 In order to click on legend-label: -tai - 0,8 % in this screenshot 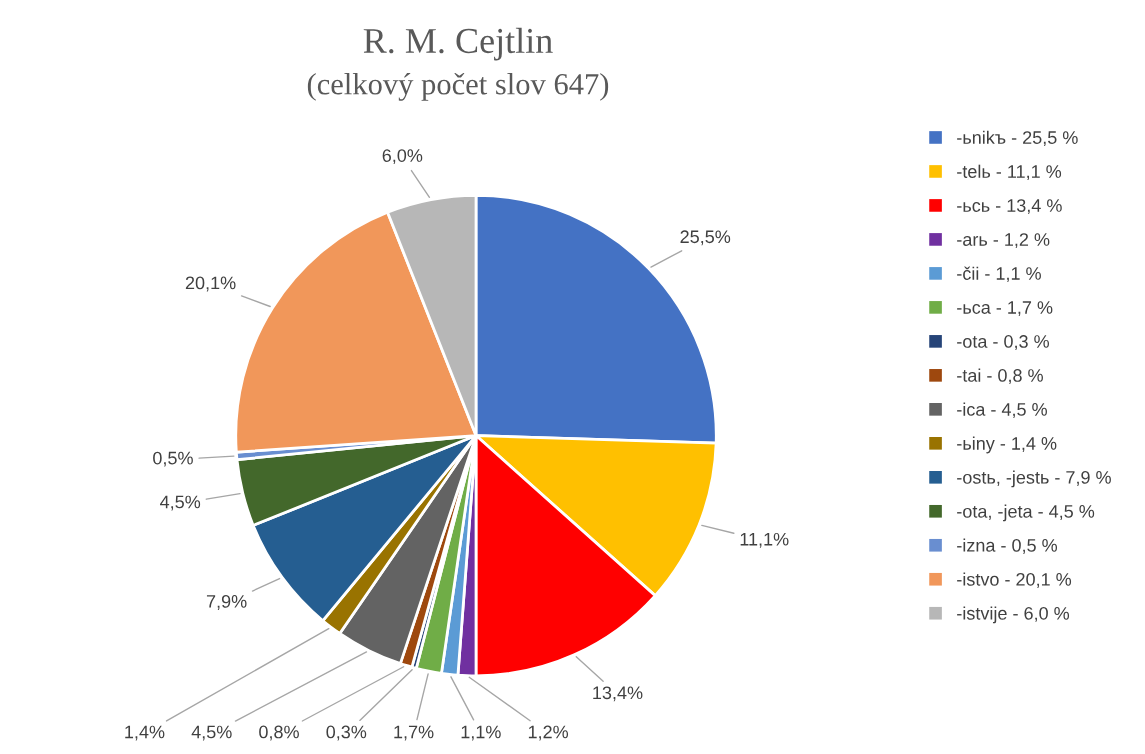, I will do `click(1000, 376)`.